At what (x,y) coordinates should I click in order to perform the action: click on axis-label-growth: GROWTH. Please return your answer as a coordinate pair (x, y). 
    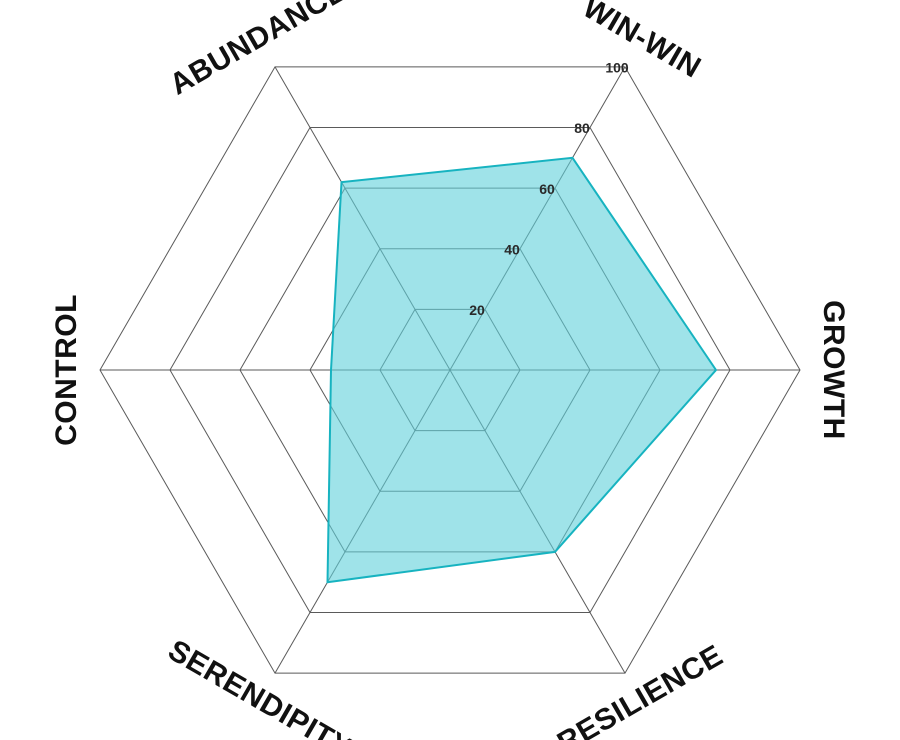
    Looking at the image, I should click on (833, 370).